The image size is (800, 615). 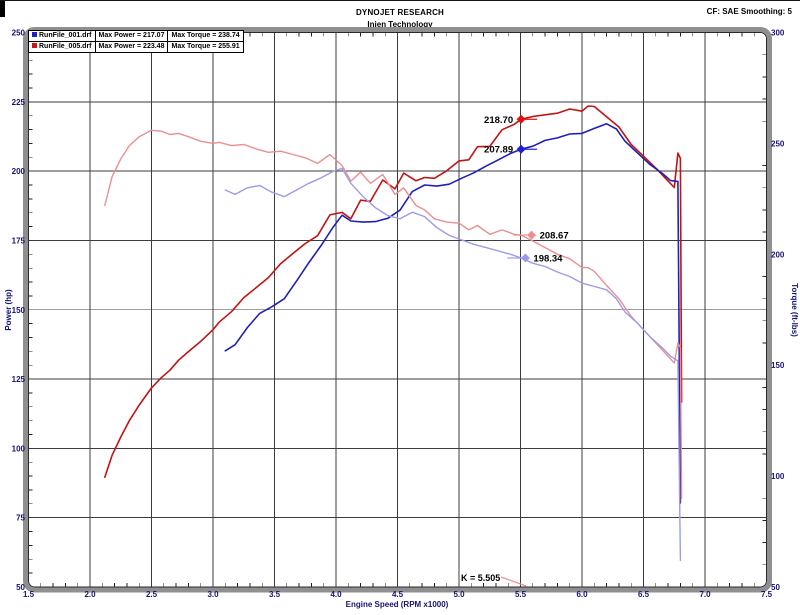 I want to click on y-right-tick-label: 150, so click(x=778, y=365).